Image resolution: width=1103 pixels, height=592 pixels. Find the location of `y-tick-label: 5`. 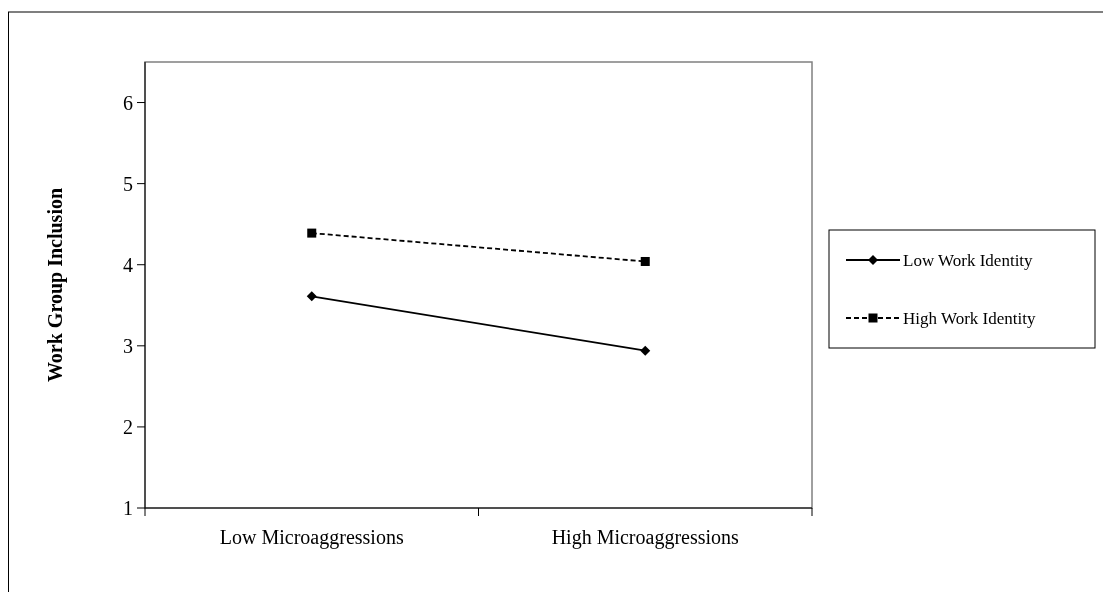

y-tick-label: 5 is located at coordinates (128, 183).